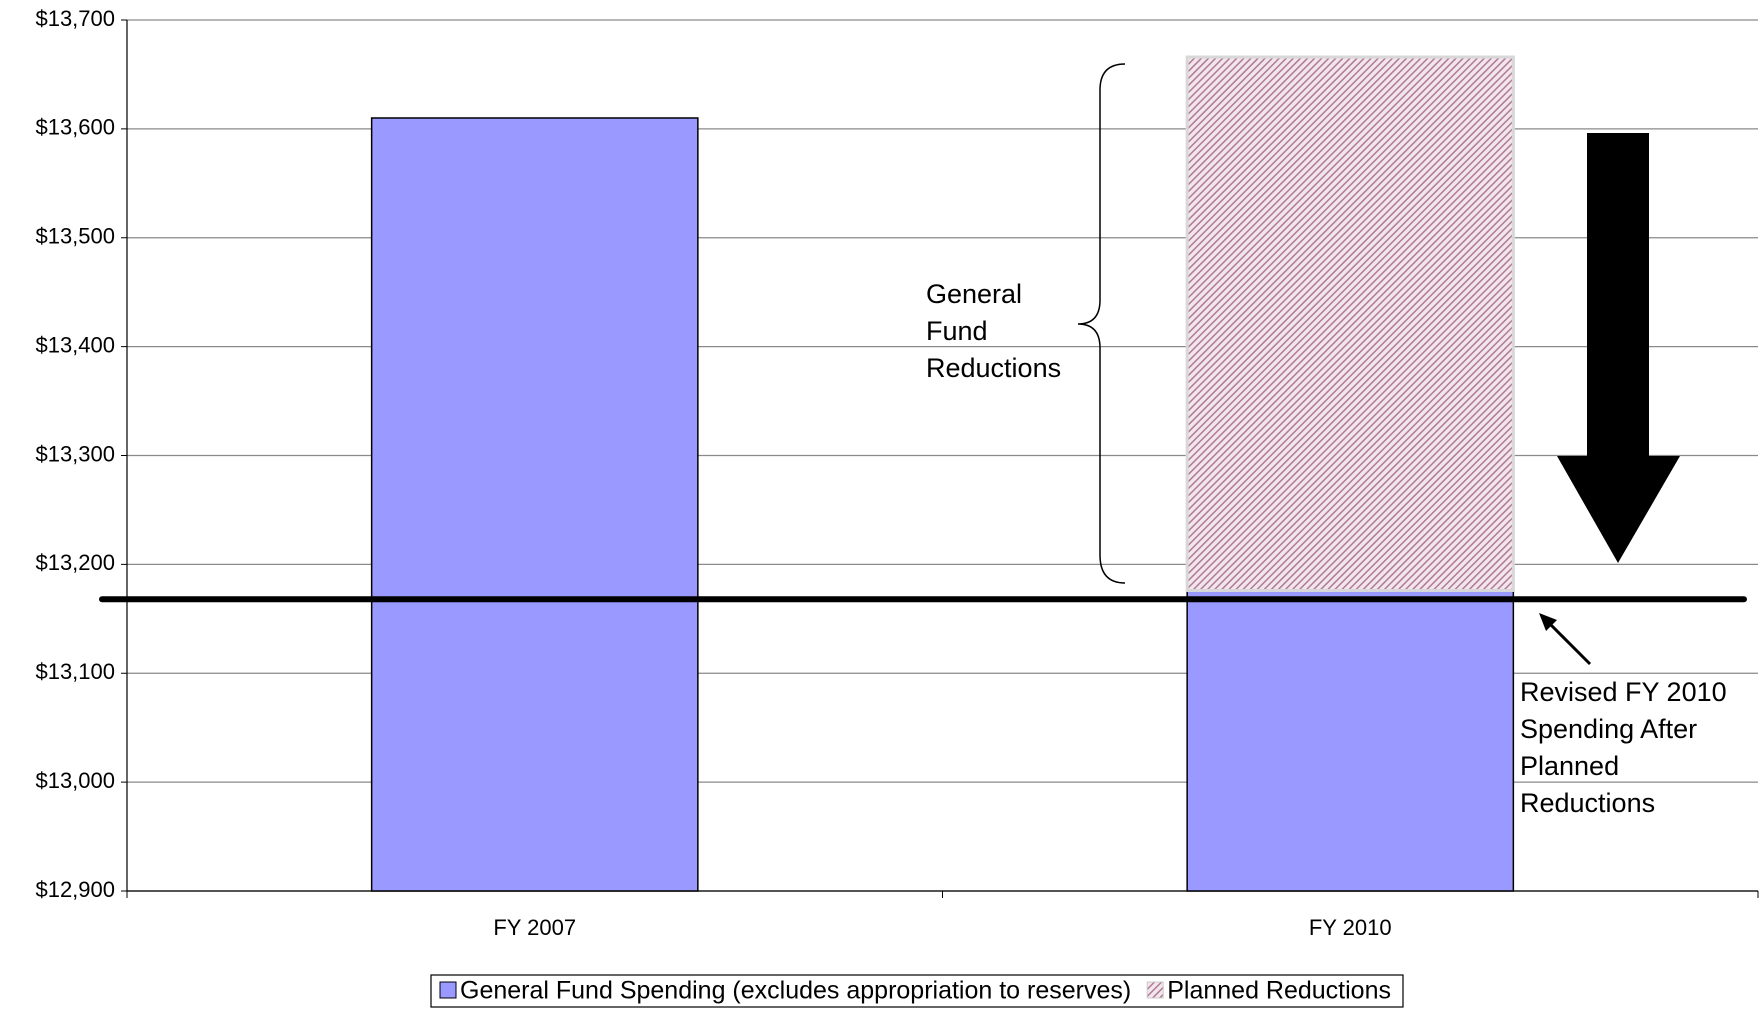 The height and width of the screenshot is (1009, 1764). What do you see at coordinates (974, 294) in the screenshot?
I see `annotation: General` at bounding box center [974, 294].